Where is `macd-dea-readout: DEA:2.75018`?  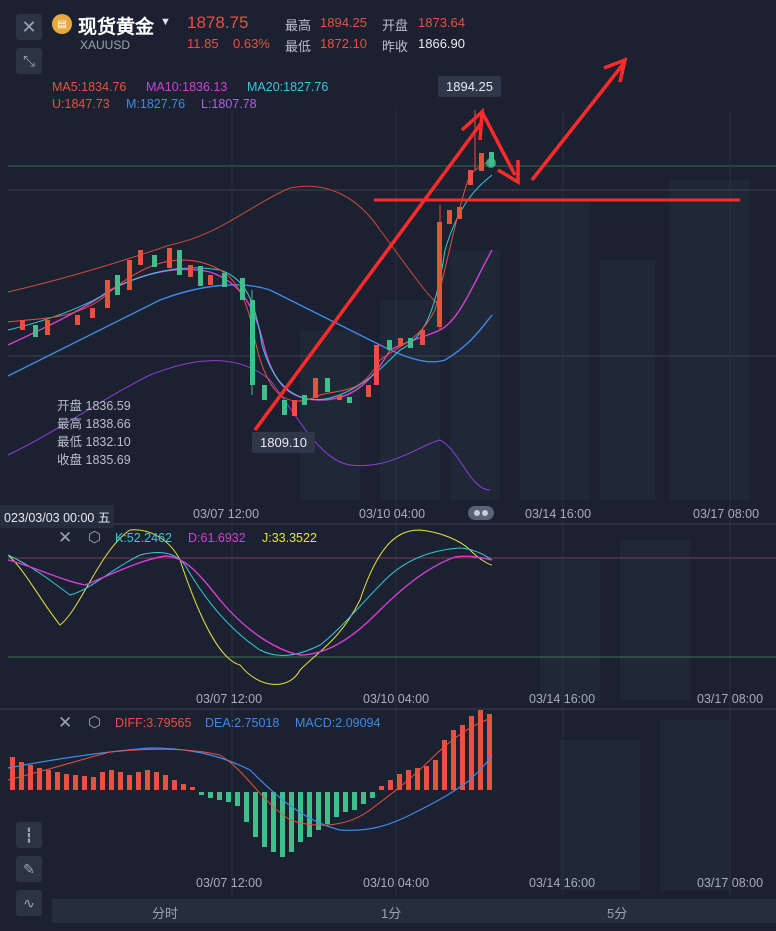
macd-dea-readout: DEA:2.75018 is located at coordinates (242, 723).